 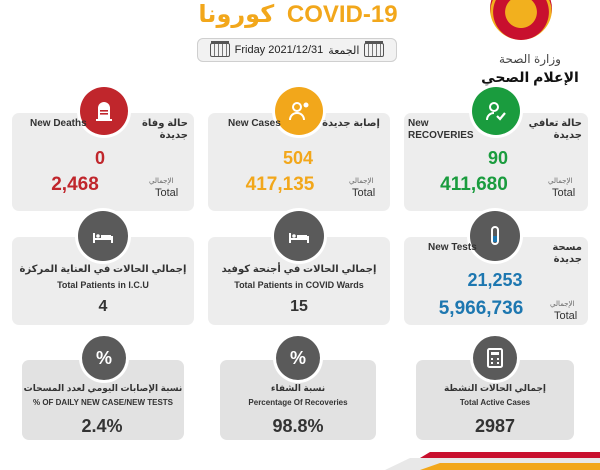 I want to click on date-bar: Friday 2021/12/31 الجمعة, so click(x=297, y=50).